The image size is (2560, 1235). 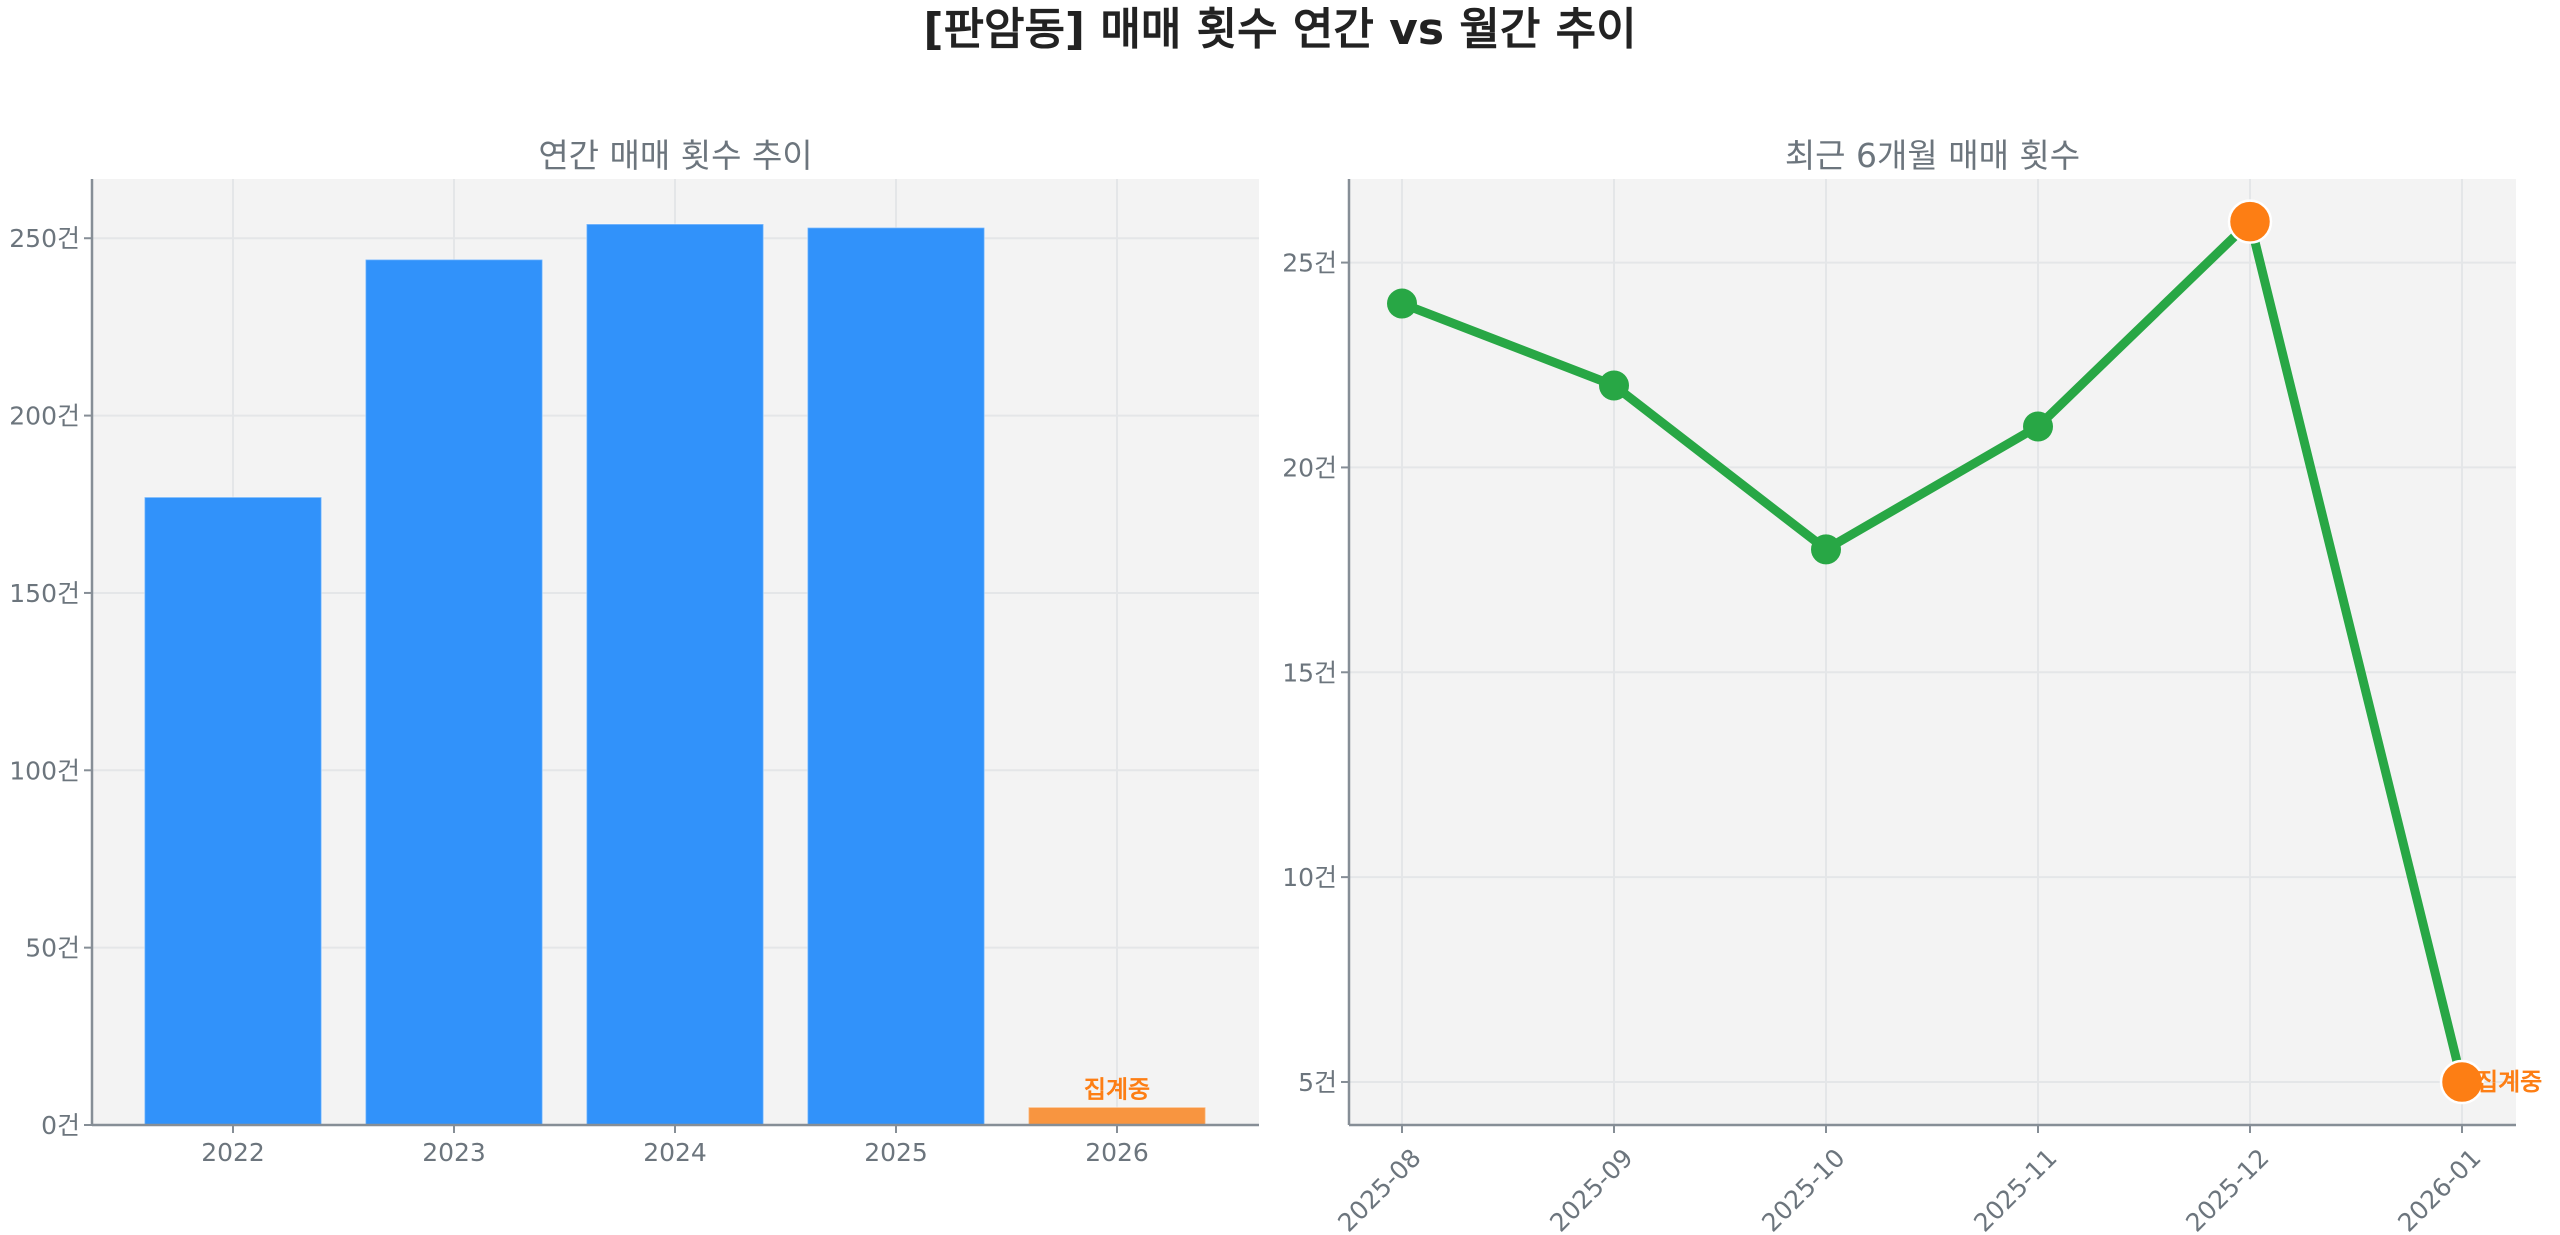 What do you see at coordinates (1309, 877) in the screenshot?
I see `y-tick-label: 10건` at bounding box center [1309, 877].